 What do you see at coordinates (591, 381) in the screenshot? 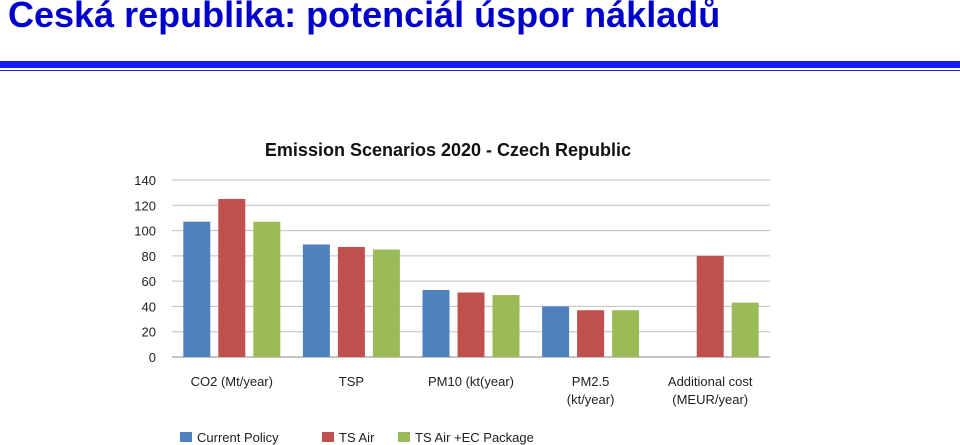
I see `x-category-label: PM2.5` at bounding box center [591, 381].